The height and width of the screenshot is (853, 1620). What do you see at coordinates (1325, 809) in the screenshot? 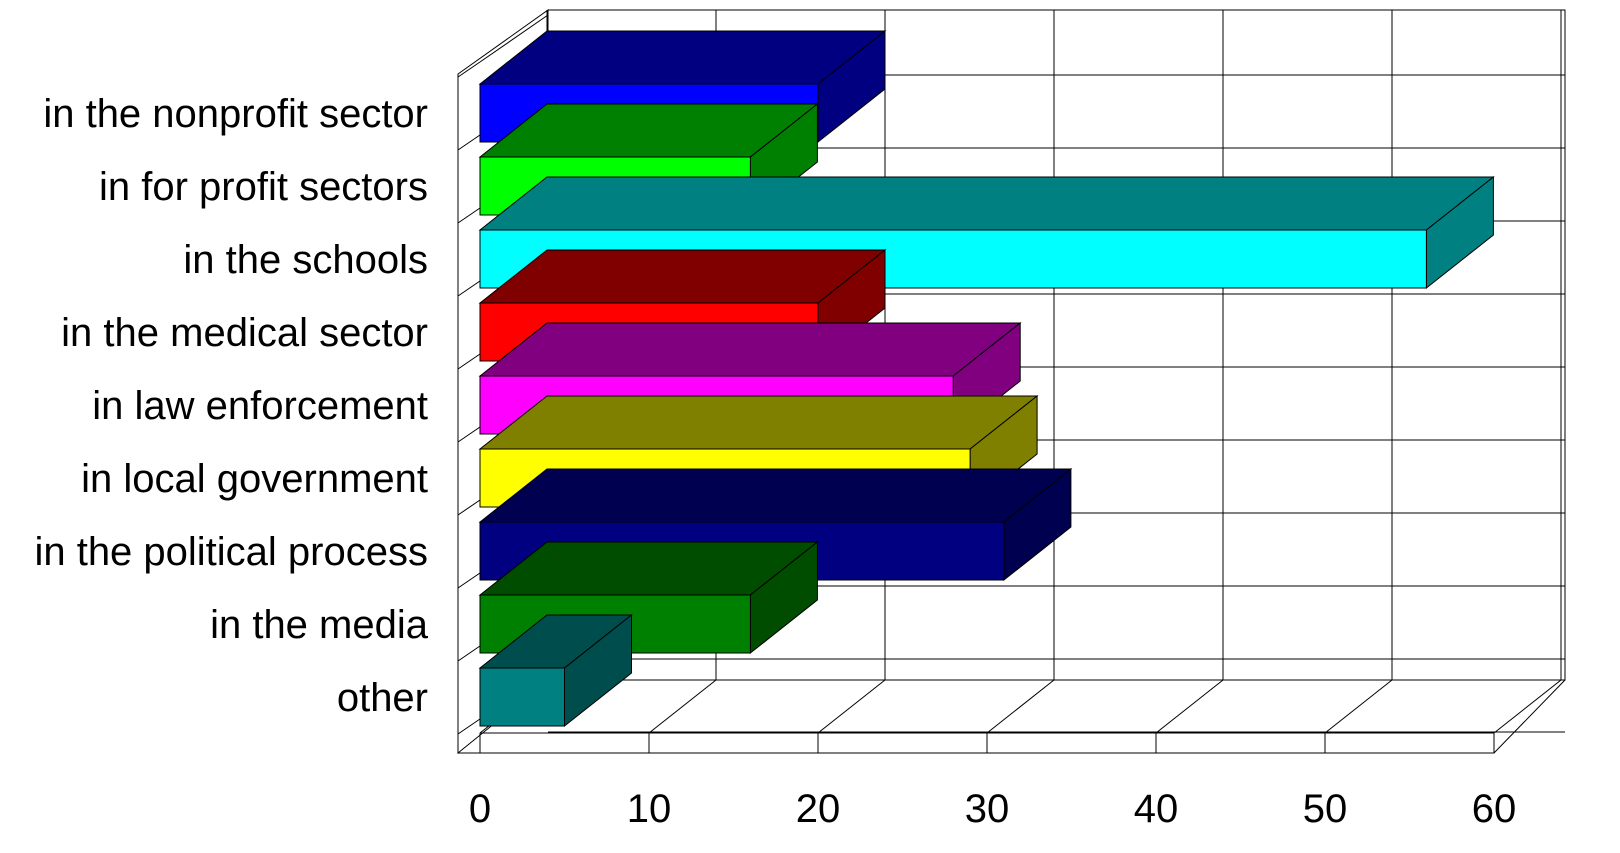
I see `x-tick-label: 50` at bounding box center [1325, 809].